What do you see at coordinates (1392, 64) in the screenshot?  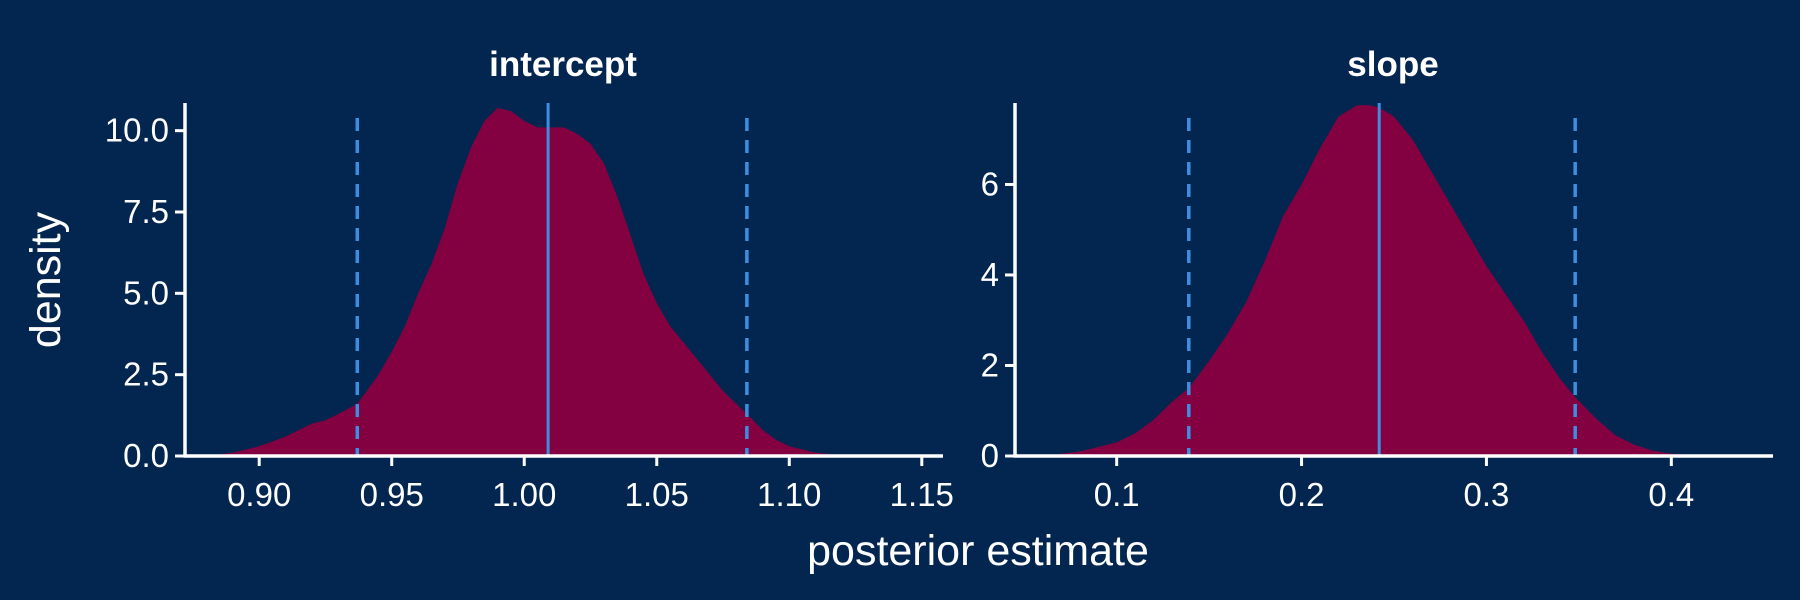 I see `panel-title-slope: slope` at bounding box center [1392, 64].